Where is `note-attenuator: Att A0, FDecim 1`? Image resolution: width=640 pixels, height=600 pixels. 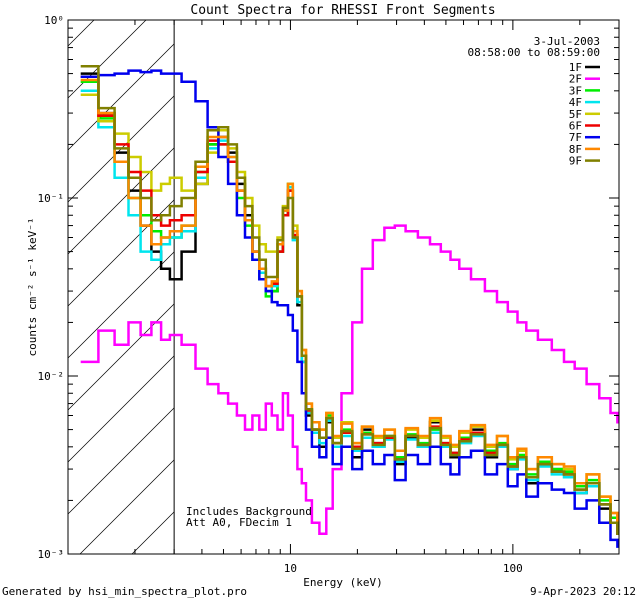
note-attenuator: Att A0, FDecim 1 is located at coordinates (239, 522).